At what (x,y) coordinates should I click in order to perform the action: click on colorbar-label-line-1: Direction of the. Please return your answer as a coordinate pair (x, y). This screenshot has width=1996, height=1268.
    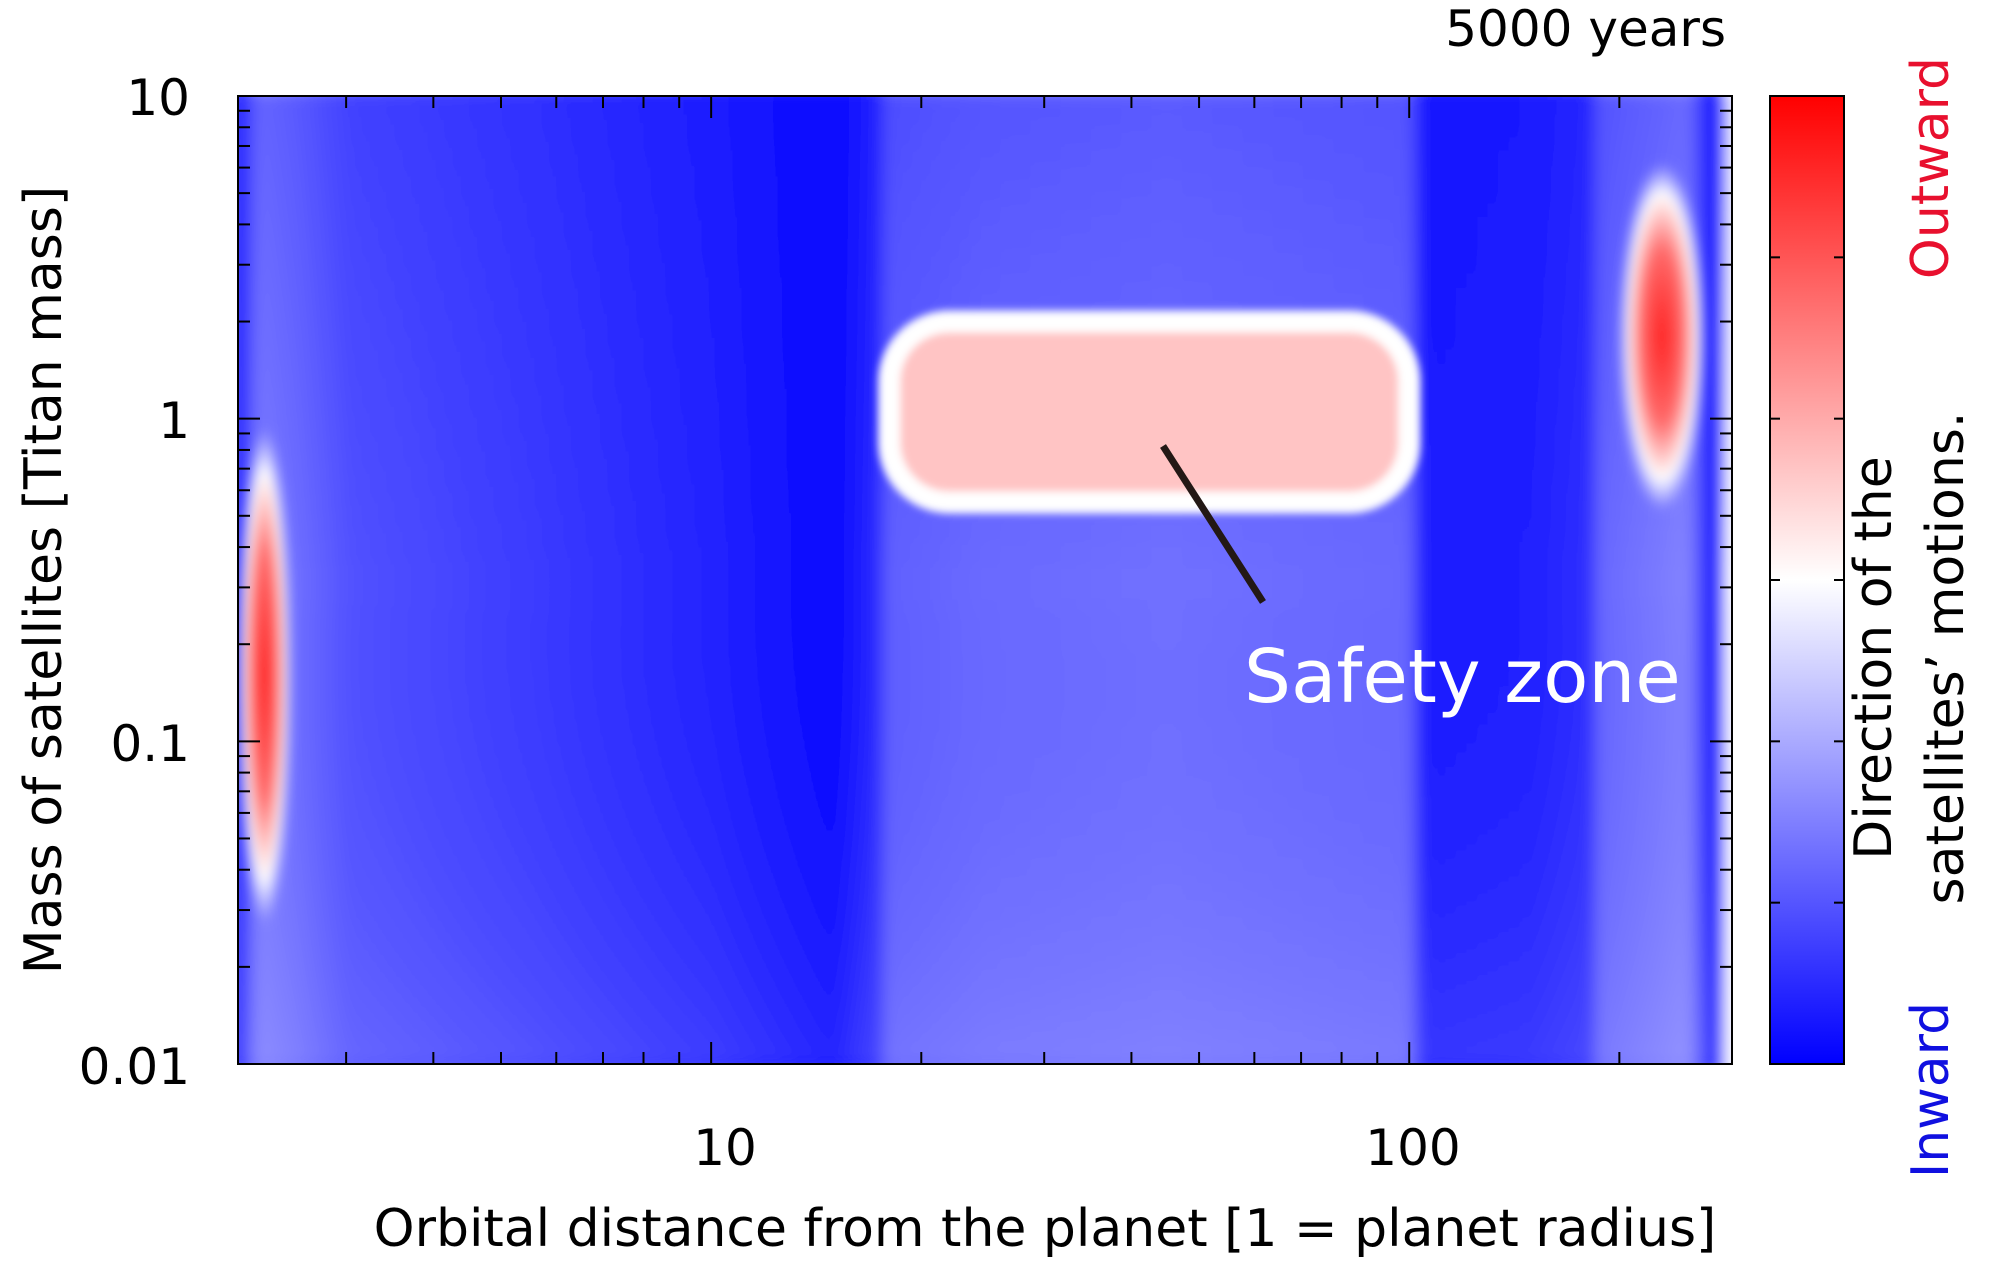
    Looking at the image, I should click on (1874, 657).